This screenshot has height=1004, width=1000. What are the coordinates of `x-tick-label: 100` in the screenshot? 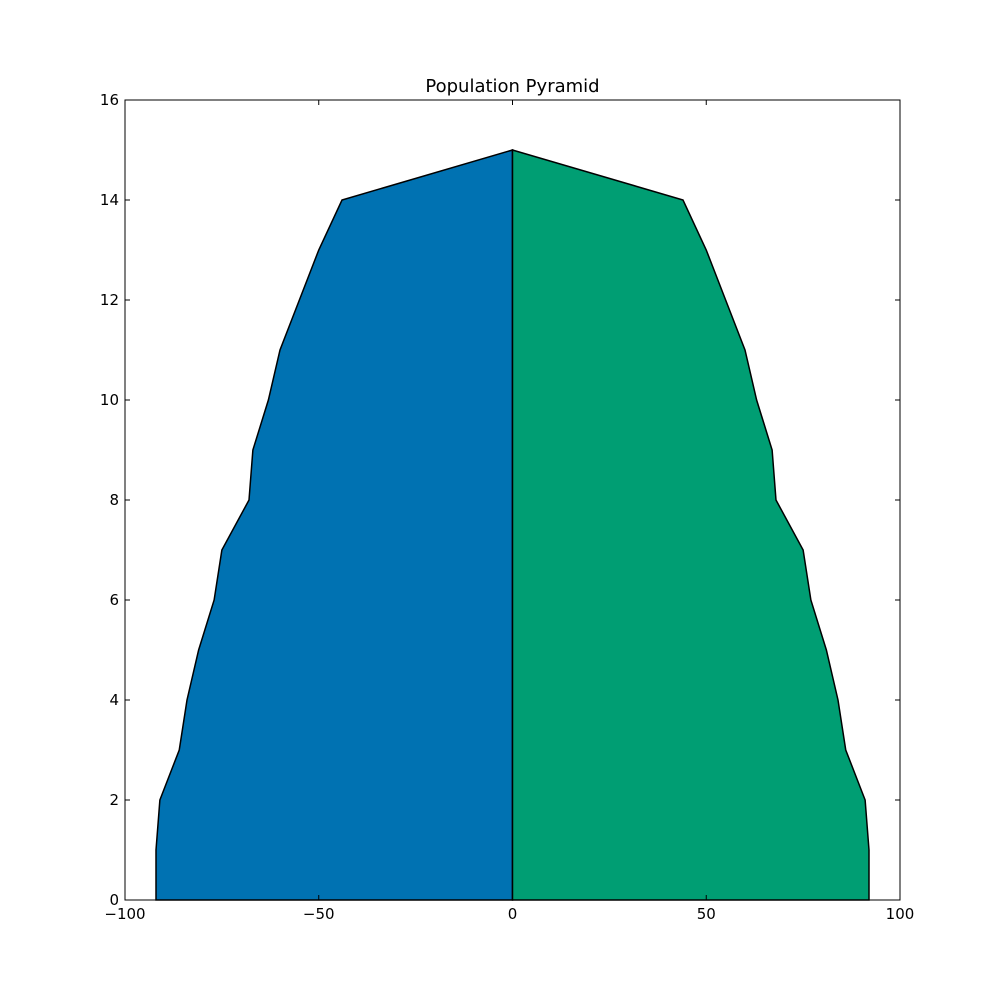 It's located at (900, 914).